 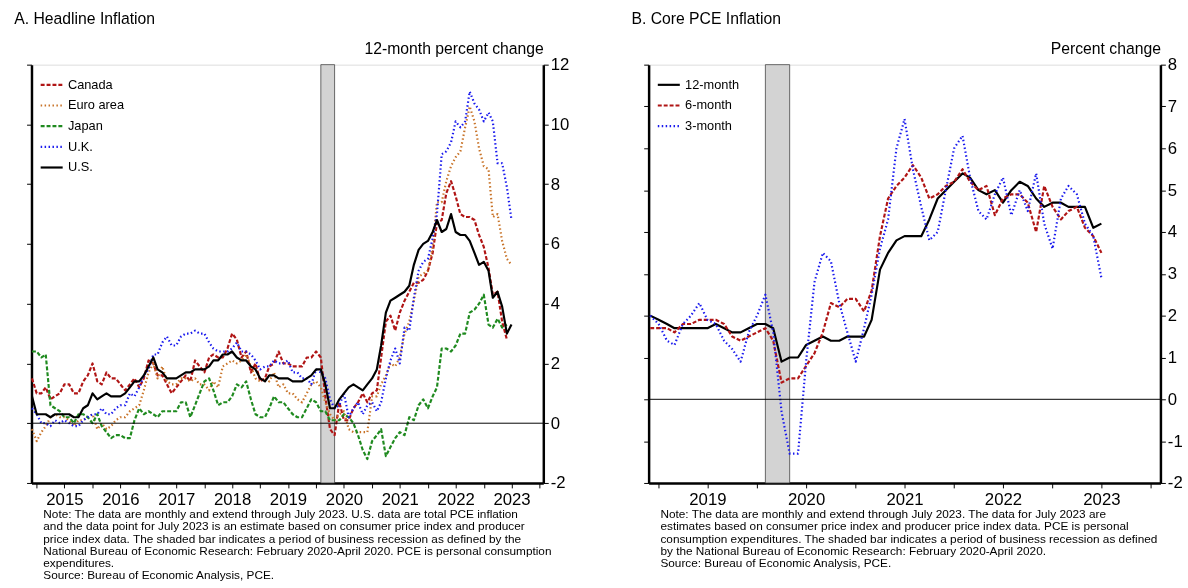 What do you see at coordinates (1172, 357) in the screenshot?
I see `y-tick-label: 1` at bounding box center [1172, 357].